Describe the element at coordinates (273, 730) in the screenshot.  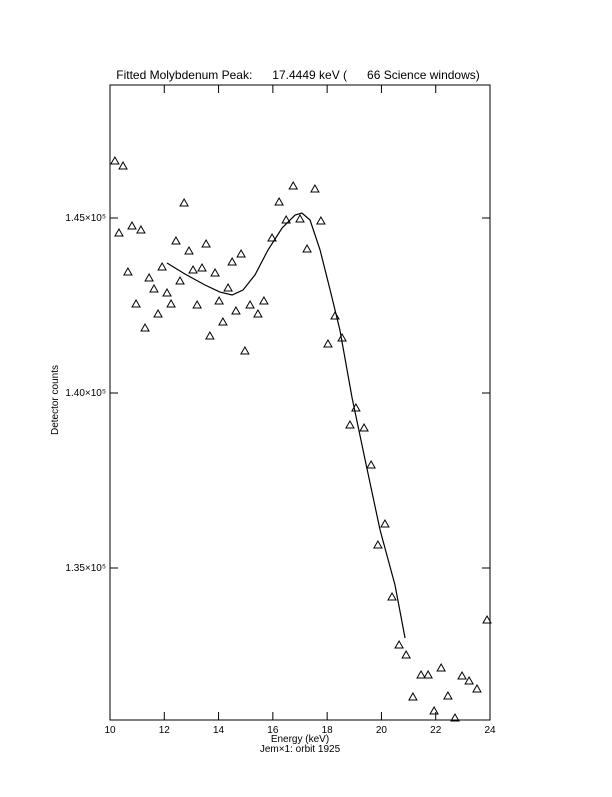
I see `x-tick-label: 16` at that location.